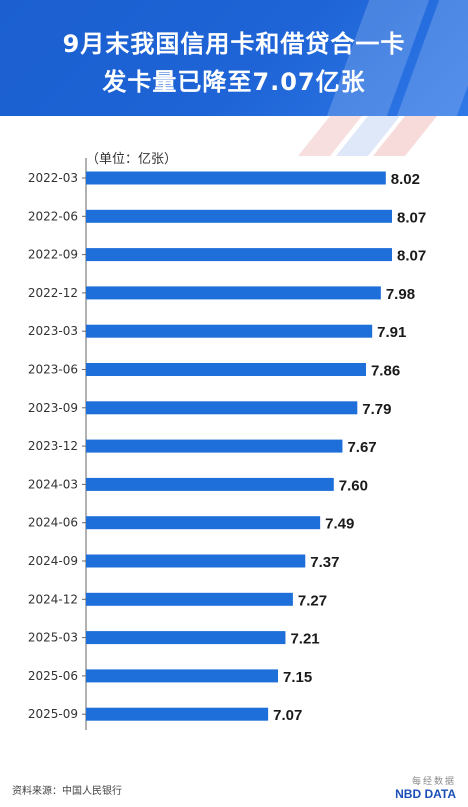 The height and width of the screenshot is (807, 468). I want to click on data-label: 7.98, so click(400, 294).